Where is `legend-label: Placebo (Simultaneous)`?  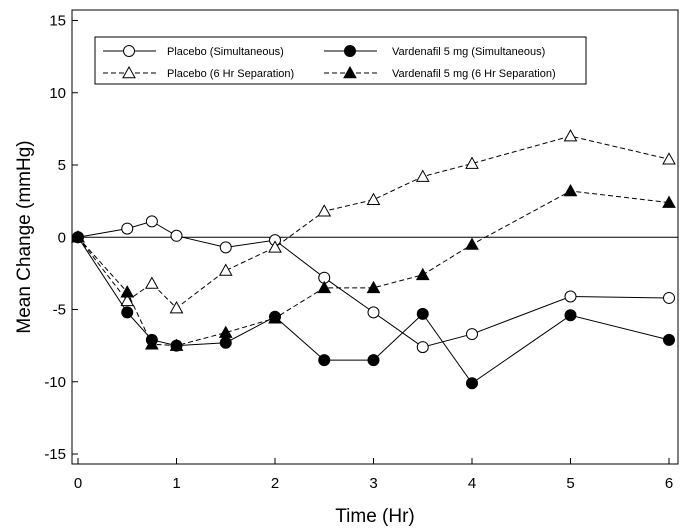
legend-label: Placebo (Simultaneous) is located at coordinates (225, 52).